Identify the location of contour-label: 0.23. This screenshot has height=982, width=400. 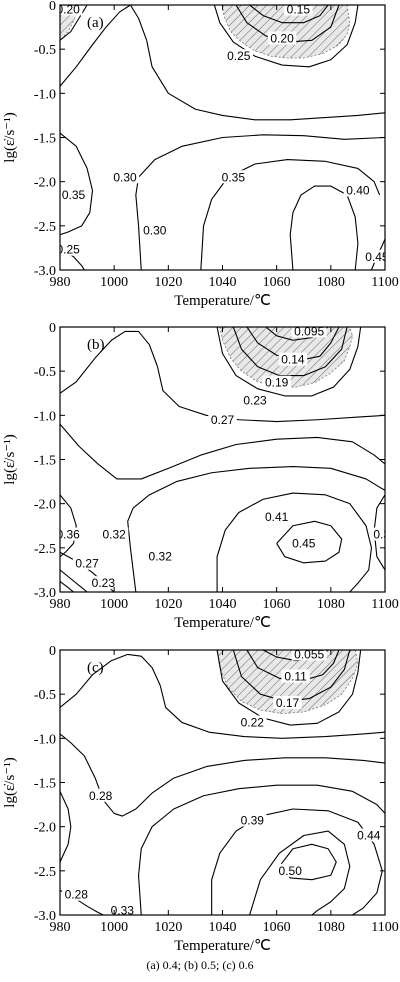
(255, 400).